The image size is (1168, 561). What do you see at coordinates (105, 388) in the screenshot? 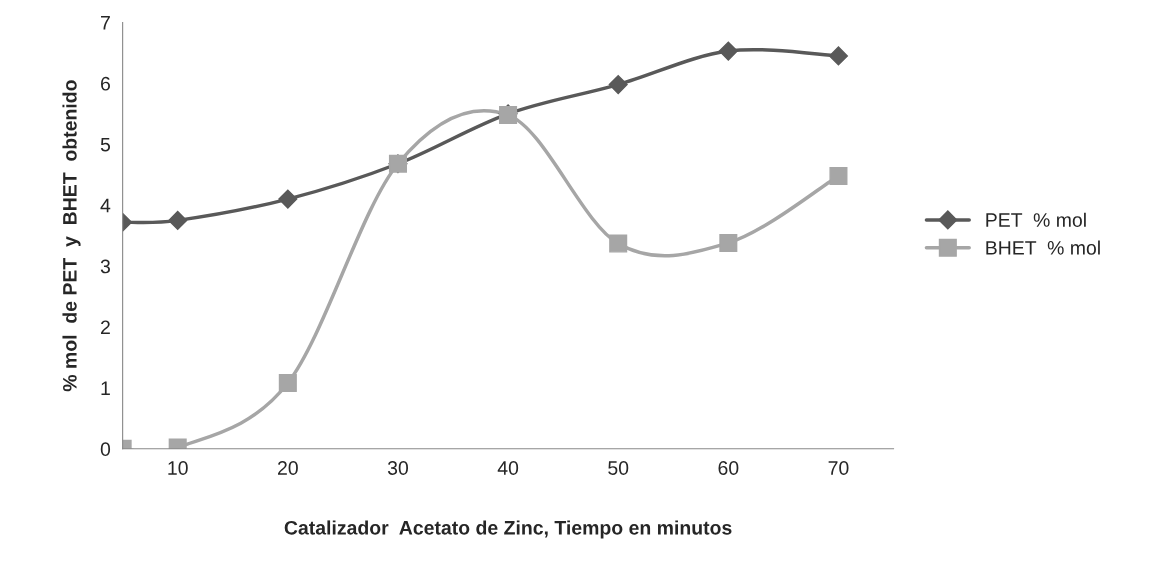
I see `y-tick-label: 1` at bounding box center [105, 388].